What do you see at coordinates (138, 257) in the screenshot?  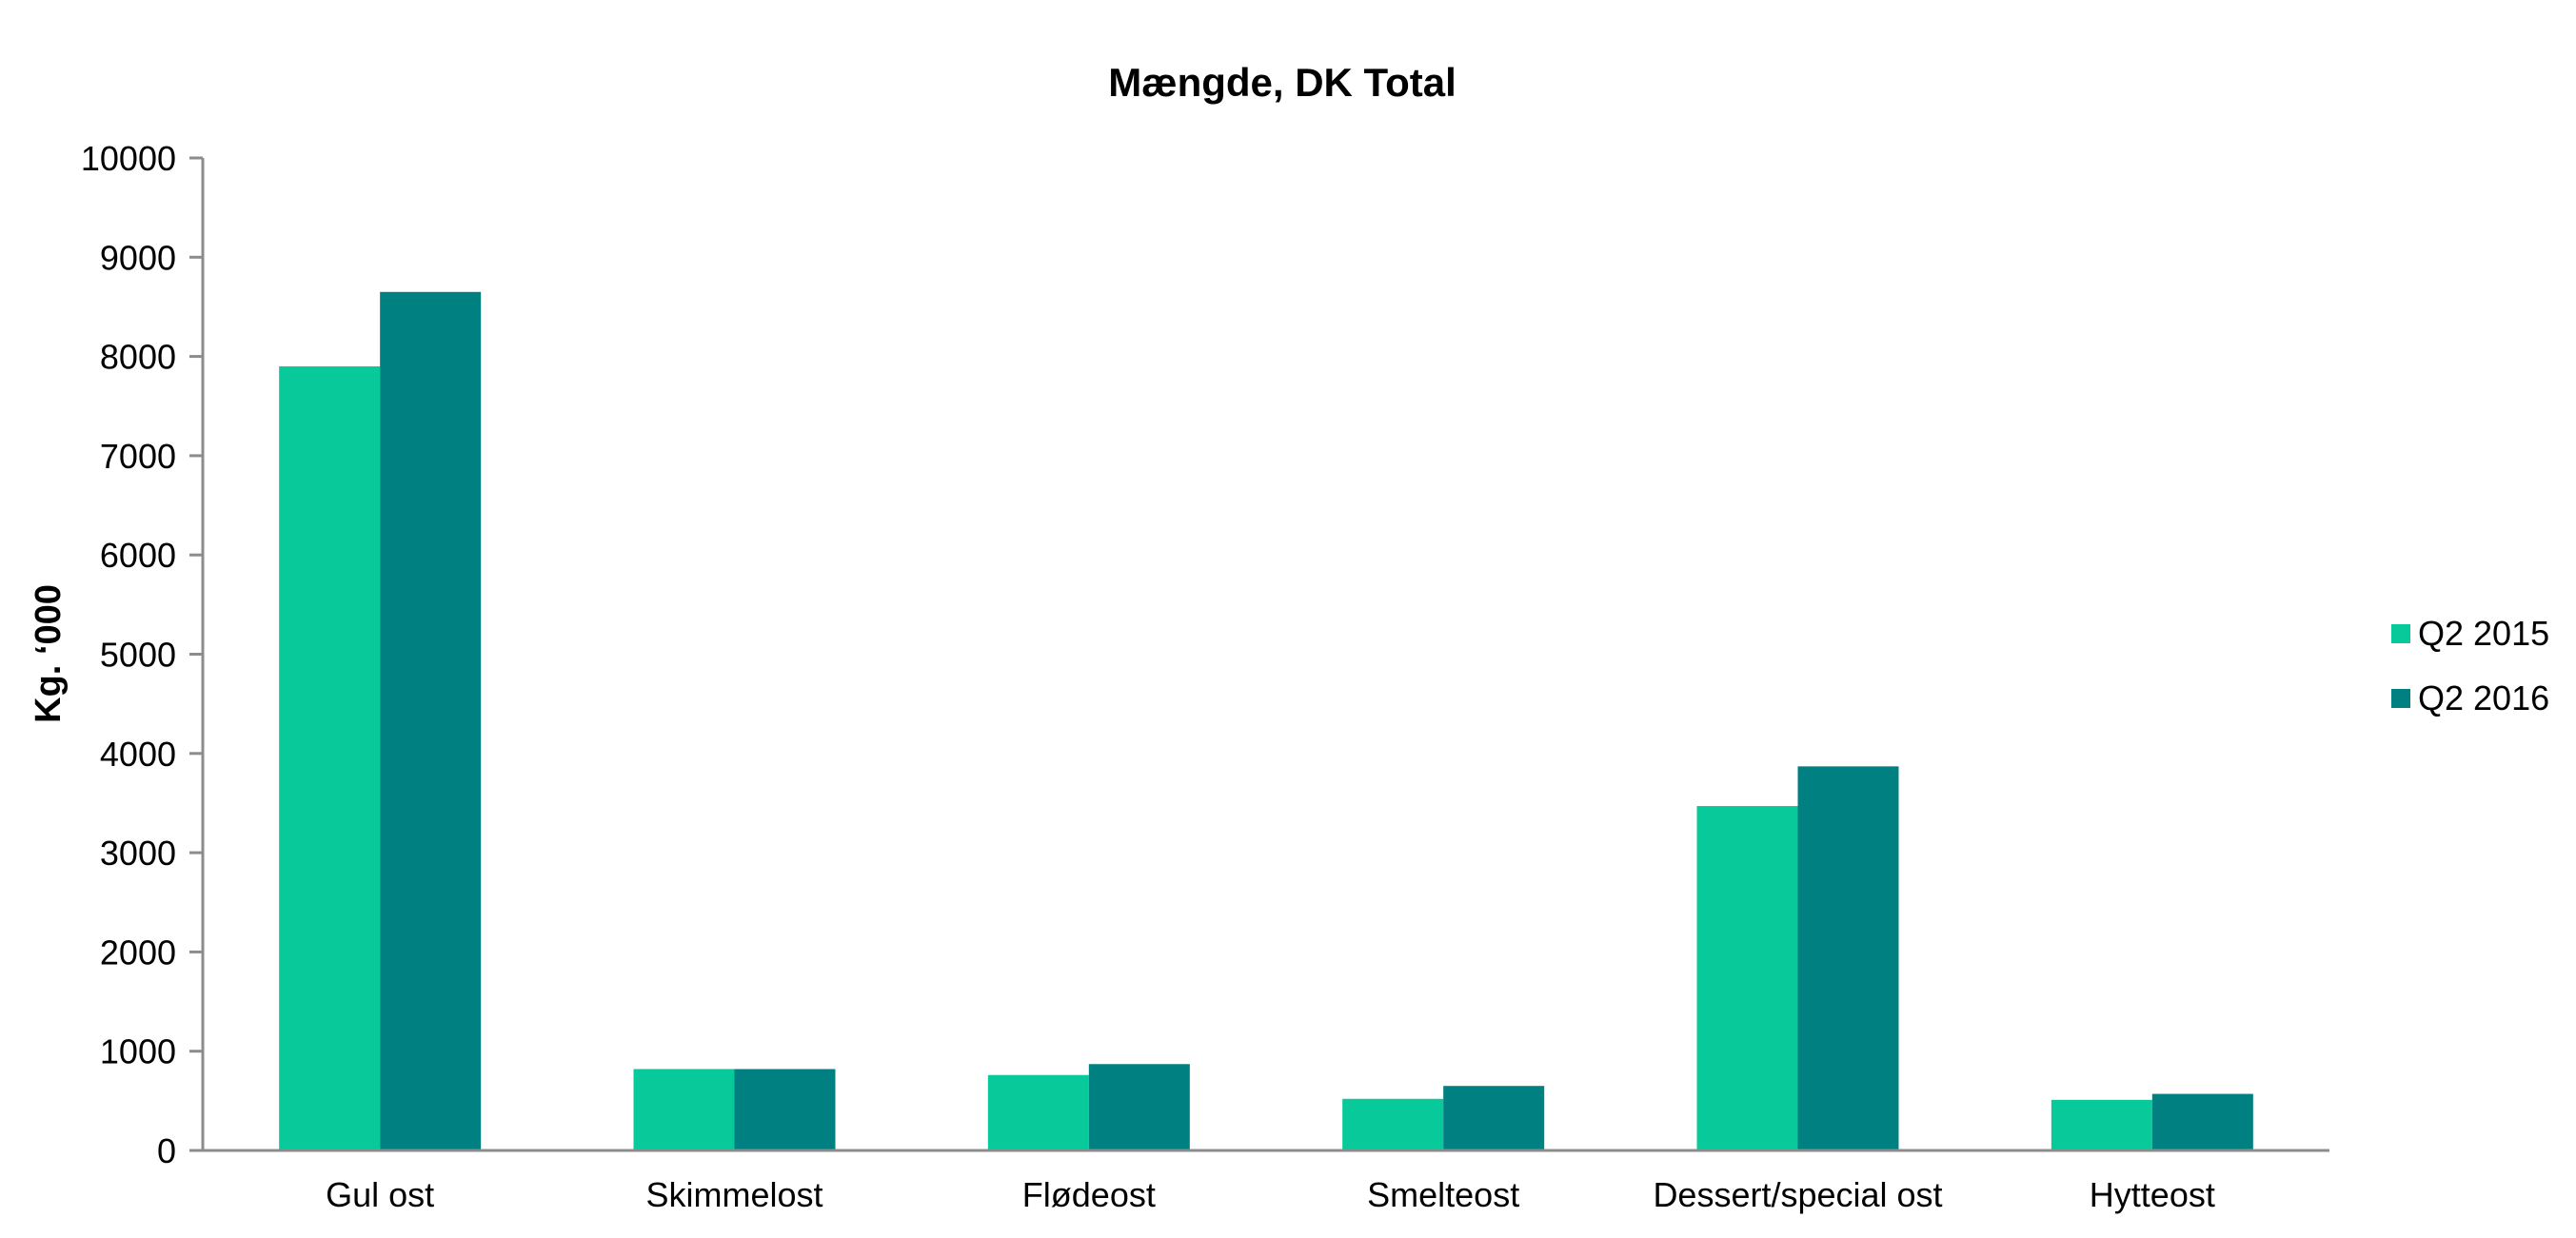 I see `y-tick-label: 9000` at bounding box center [138, 257].